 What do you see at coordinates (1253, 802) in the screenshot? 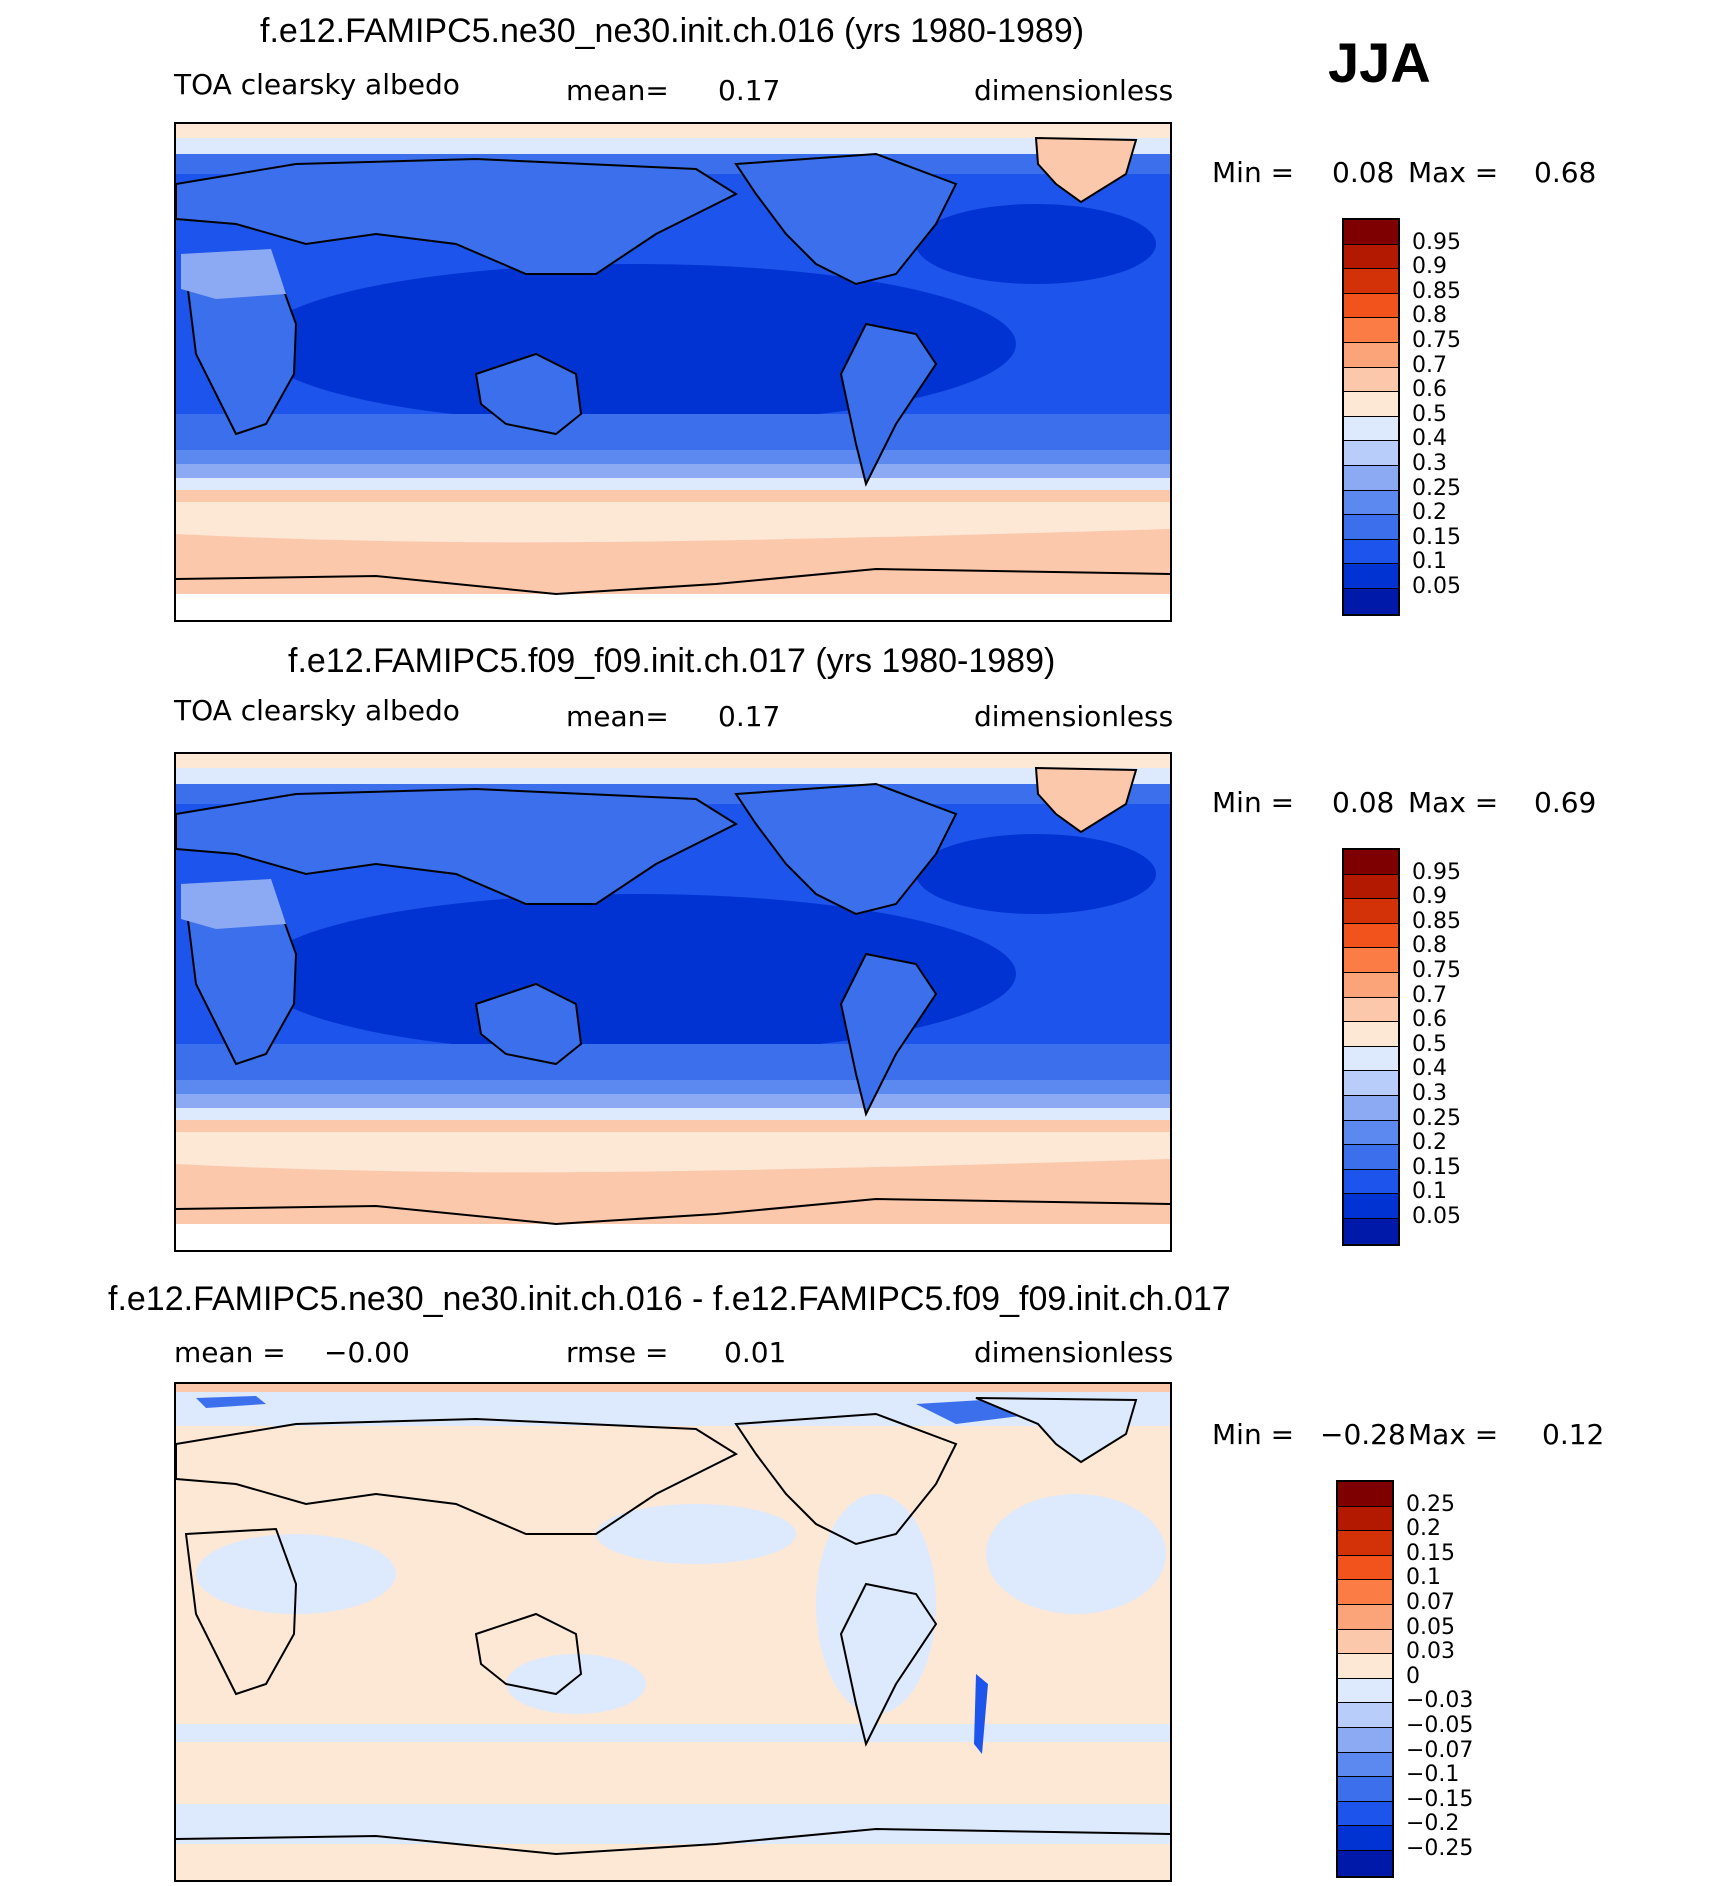
I see `panel-2-min-label: Min =` at bounding box center [1253, 802].